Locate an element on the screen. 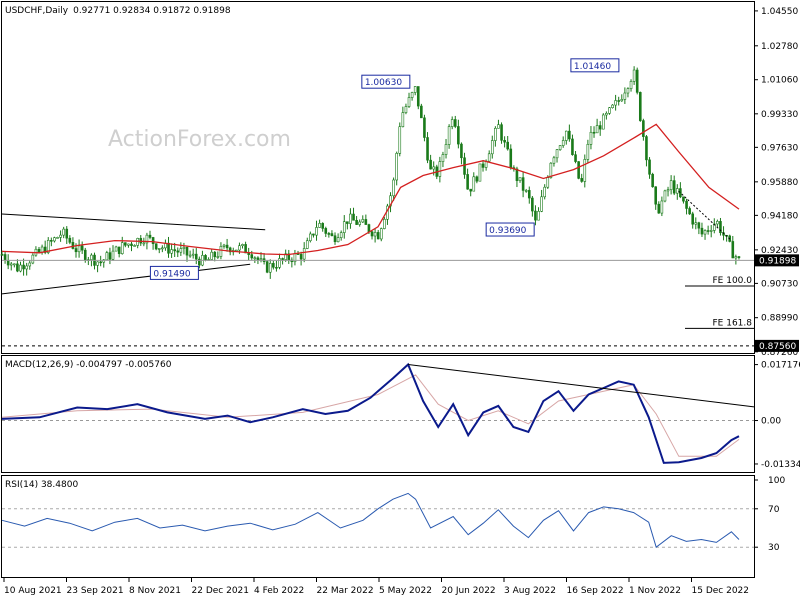  rsi-axis-label: 70 is located at coordinates (774, 510).